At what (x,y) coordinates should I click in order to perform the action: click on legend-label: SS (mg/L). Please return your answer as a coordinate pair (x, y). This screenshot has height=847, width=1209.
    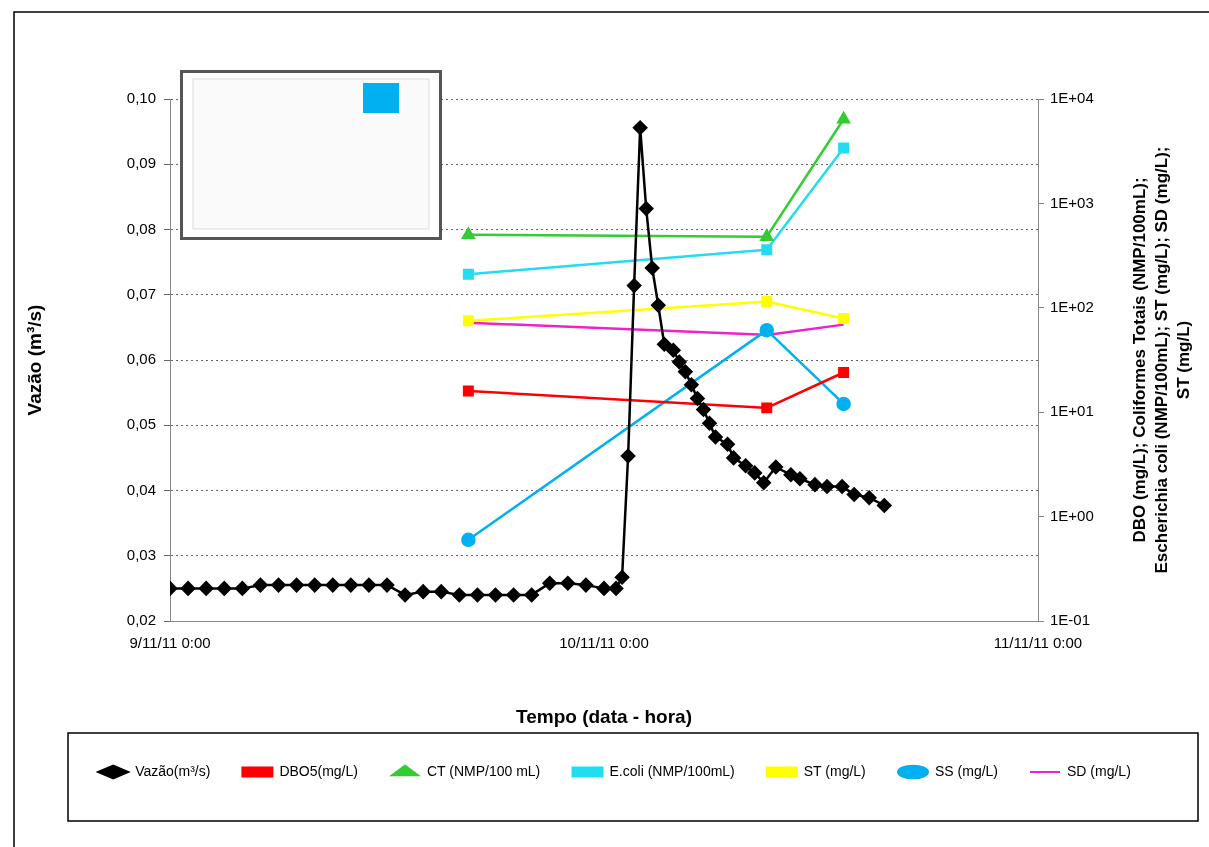
    Looking at the image, I should click on (967, 770).